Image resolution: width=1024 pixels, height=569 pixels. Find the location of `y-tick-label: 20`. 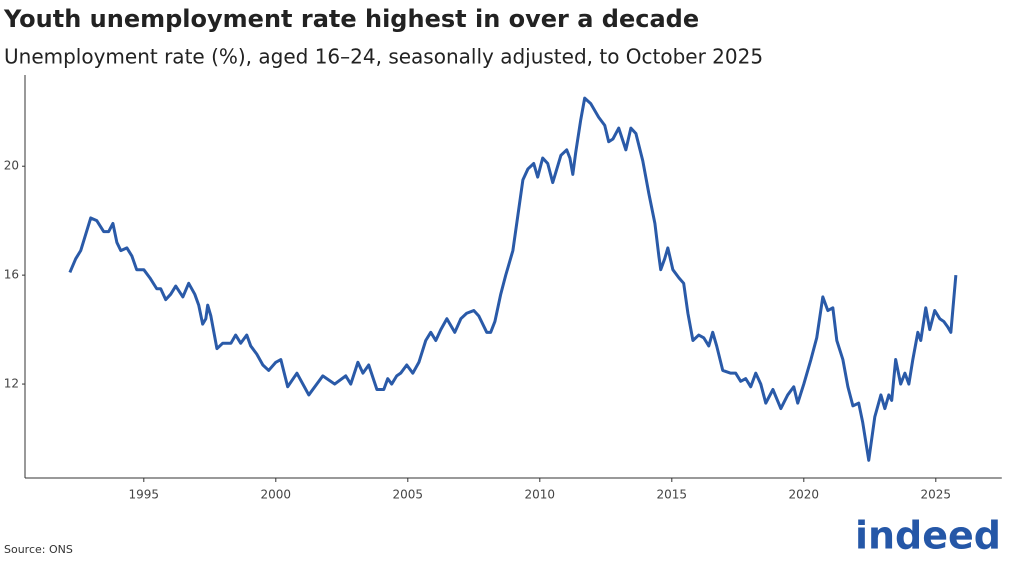

y-tick-label: 20 is located at coordinates (11, 166).